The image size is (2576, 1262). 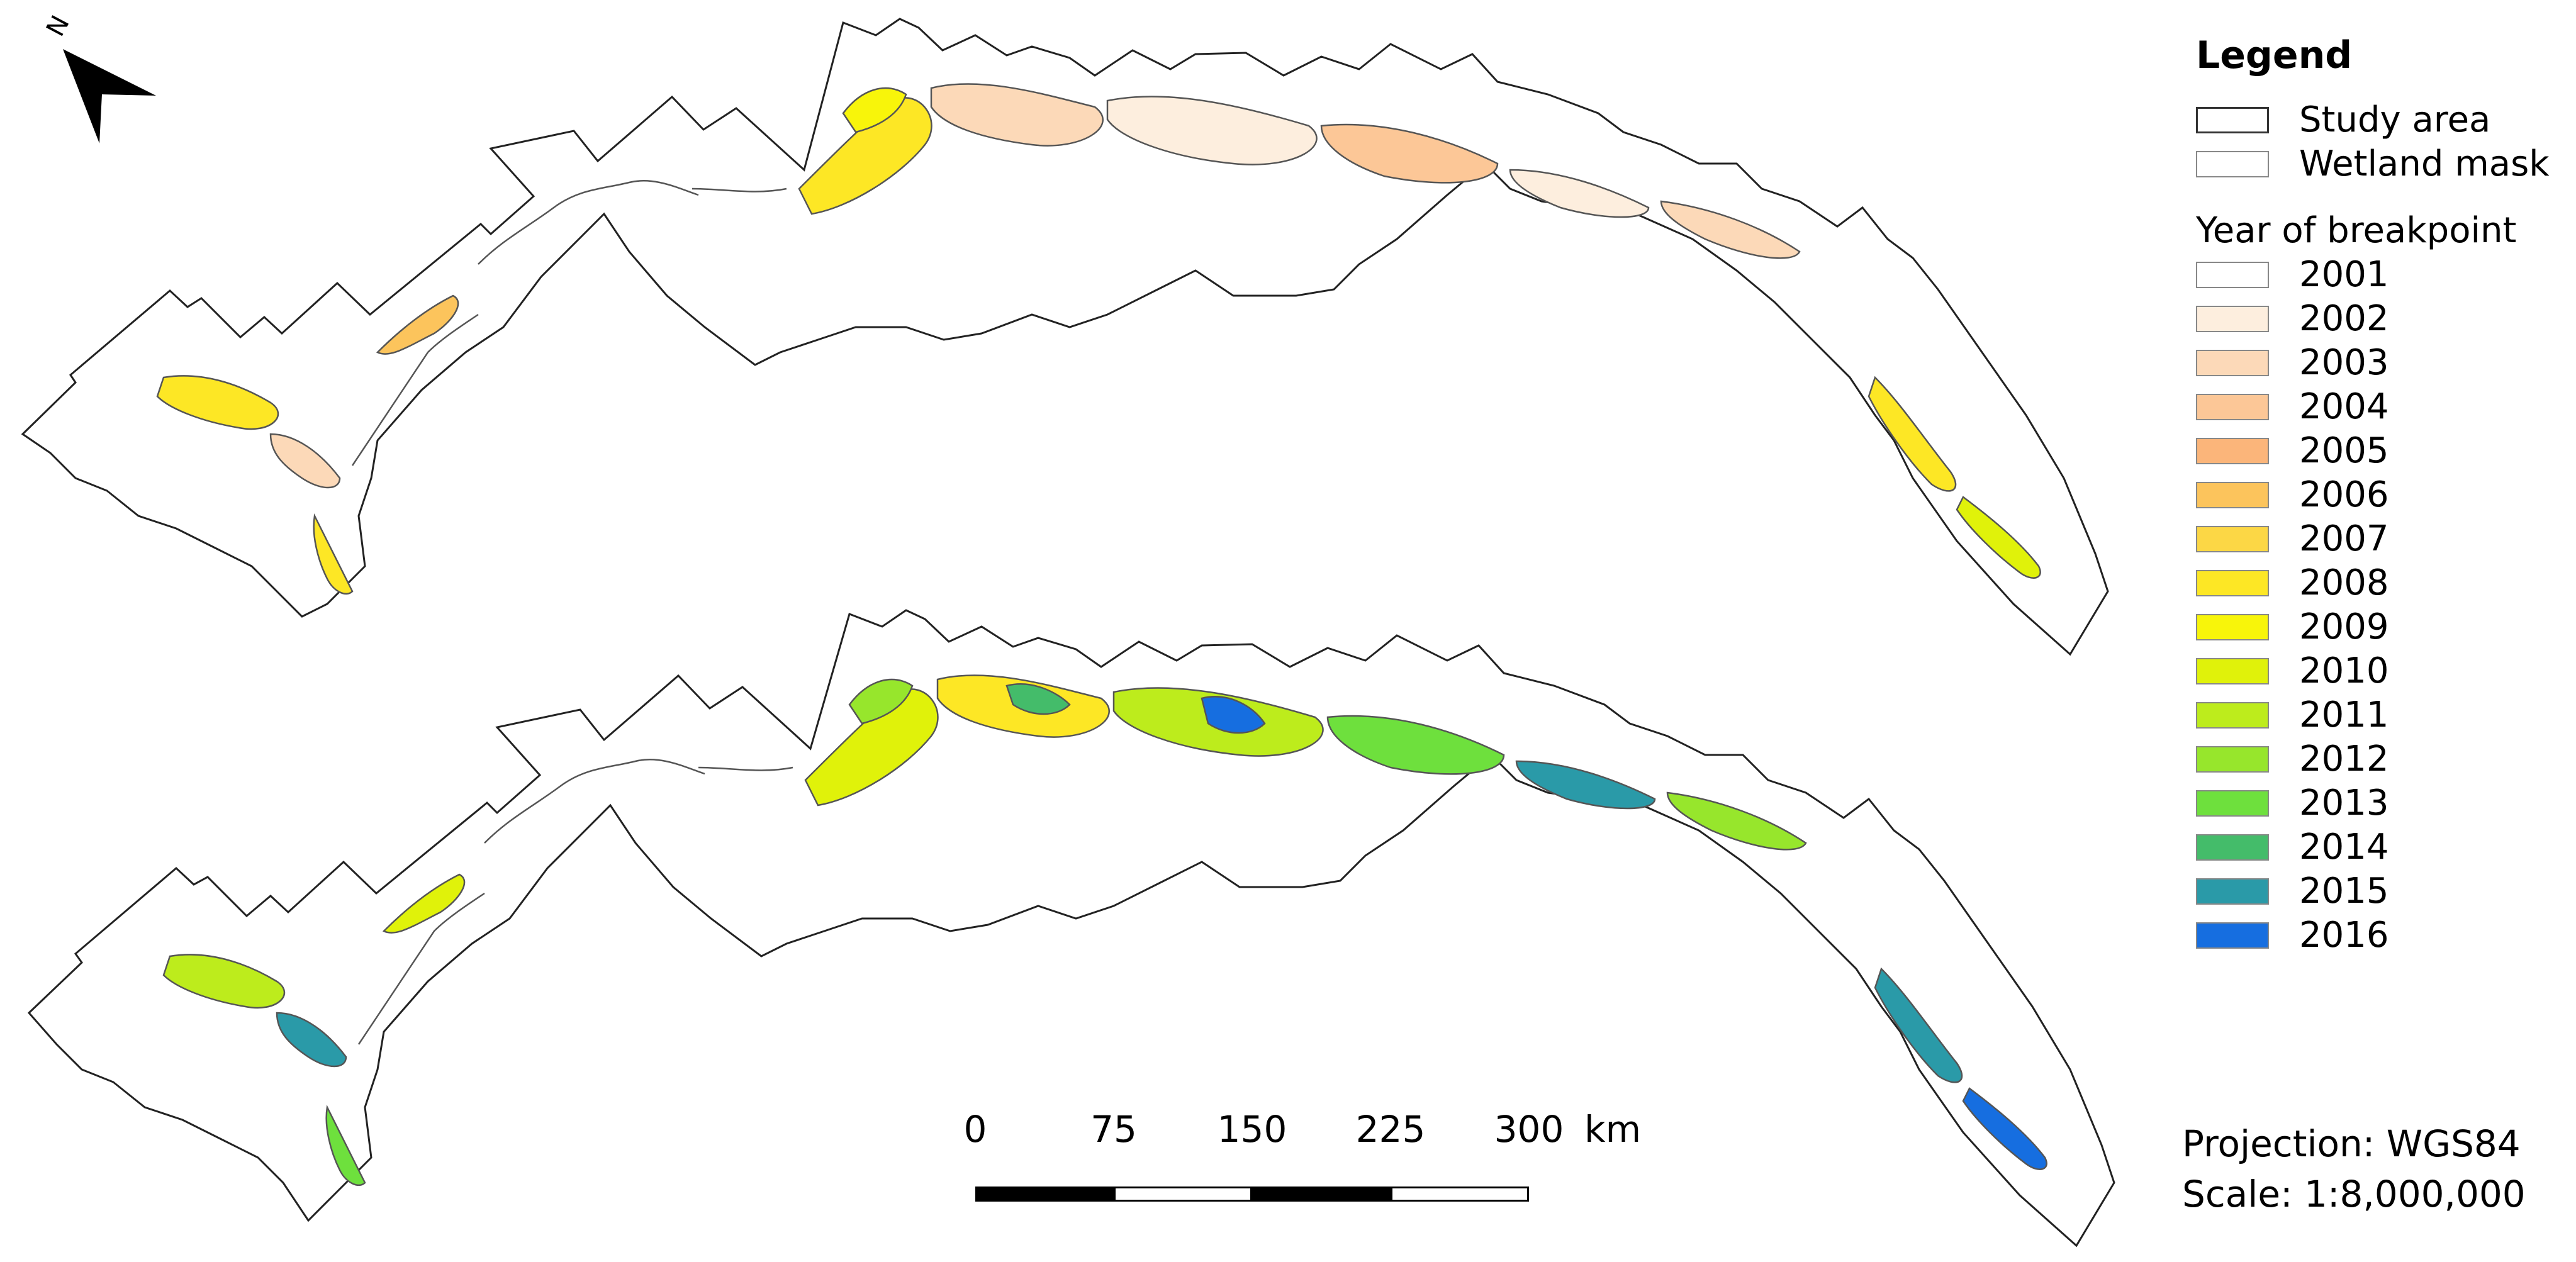 What do you see at coordinates (2344, 759) in the screenshot?
I see `year-label: 2012` at bounding box center [2344, 759].